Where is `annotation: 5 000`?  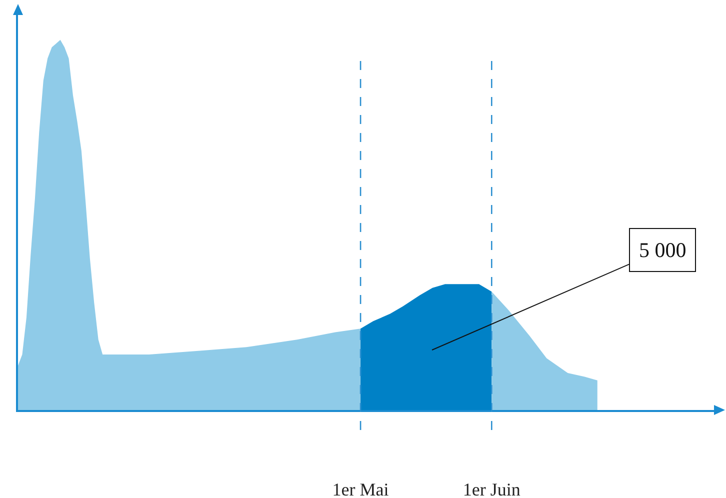 annotation: 5 000 is located at coordinates (662, 250).